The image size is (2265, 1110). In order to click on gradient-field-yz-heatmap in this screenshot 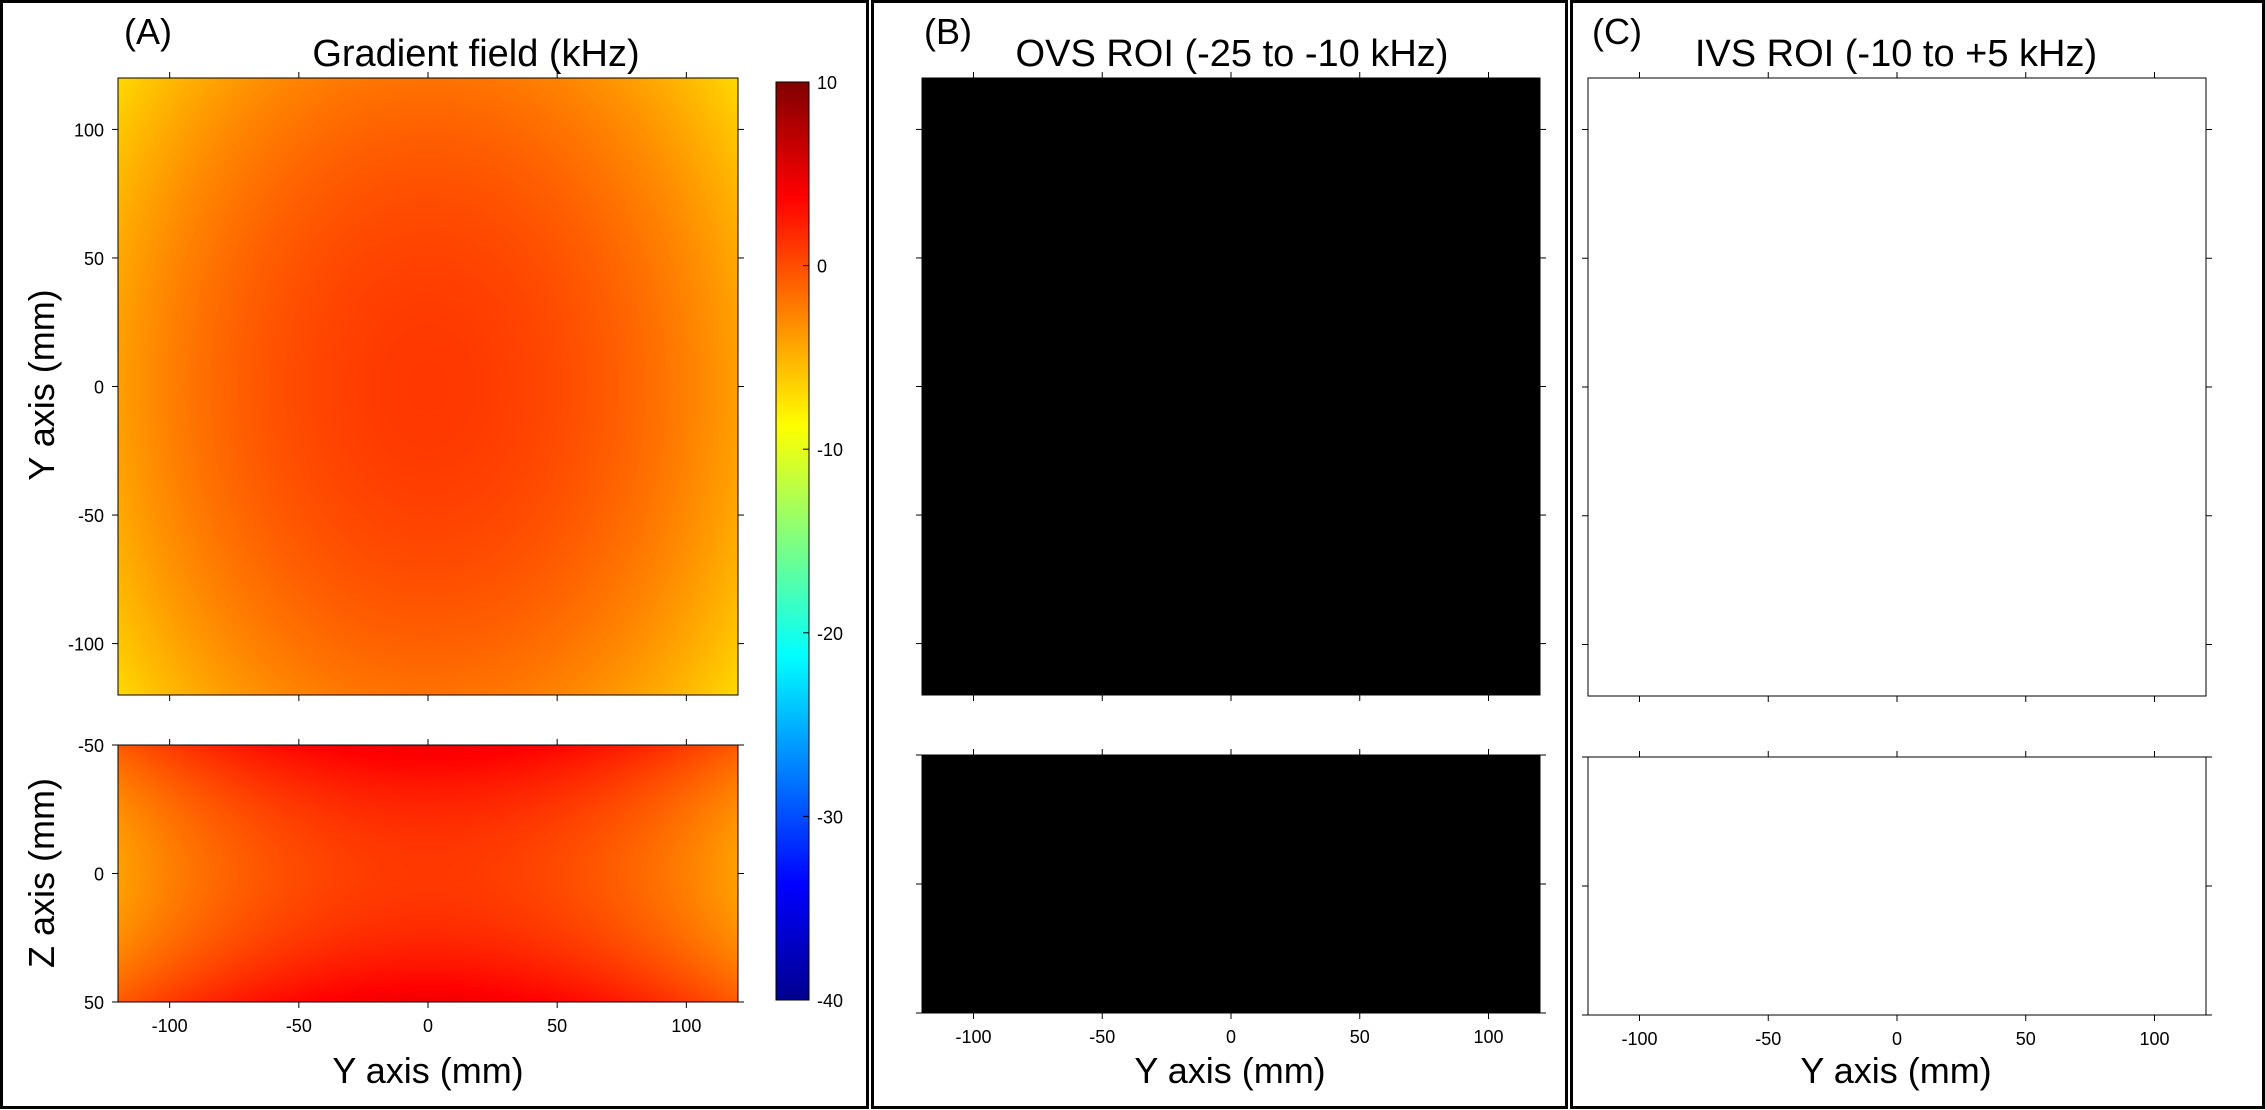, I will do `click(428, 873)`.